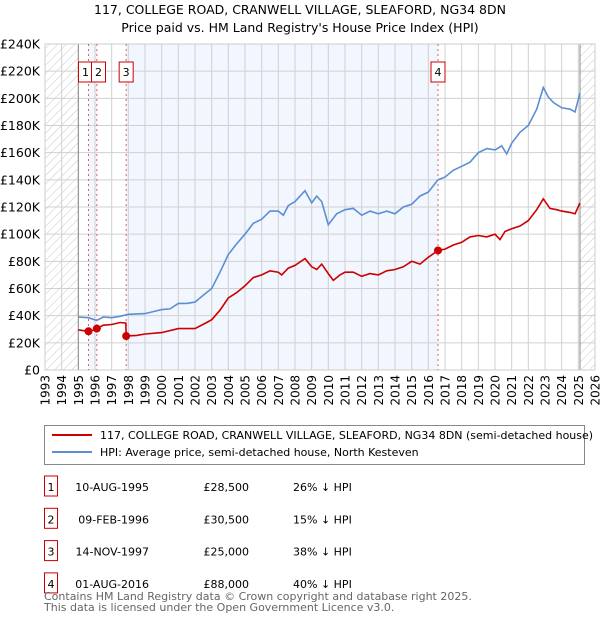  What do you see at coordinates (20, 152) in the screenshot?
I see `y-tick-label: £160K` at bounding box center [20, 152].